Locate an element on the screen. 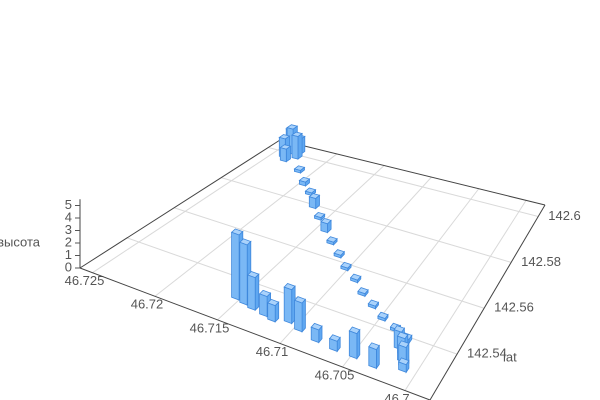 Image resolution: width=600 pixels, height=400 pixels. y-tick-label: 142.54 is located at coordinates (487, 353).